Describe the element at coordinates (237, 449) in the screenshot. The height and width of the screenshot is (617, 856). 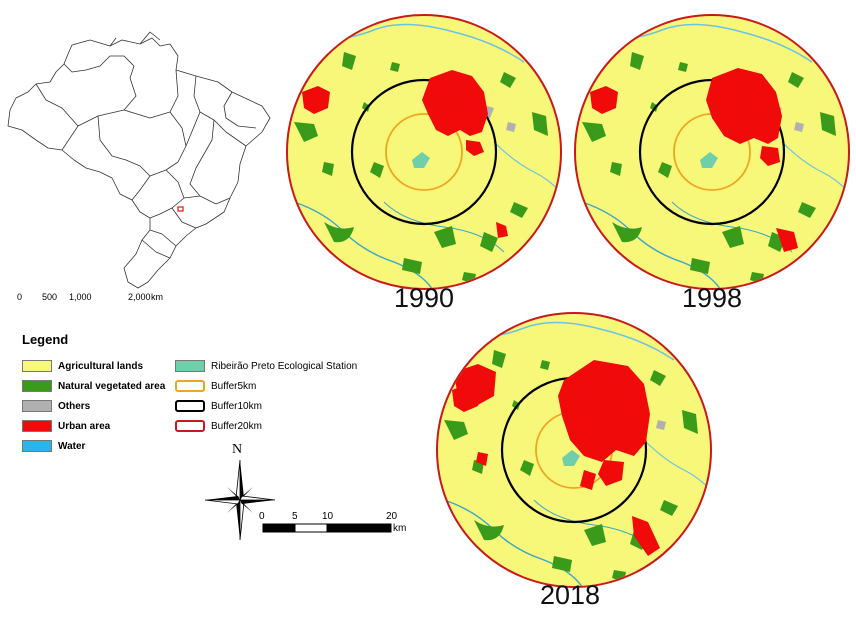
I see `north-label: N` at that location.